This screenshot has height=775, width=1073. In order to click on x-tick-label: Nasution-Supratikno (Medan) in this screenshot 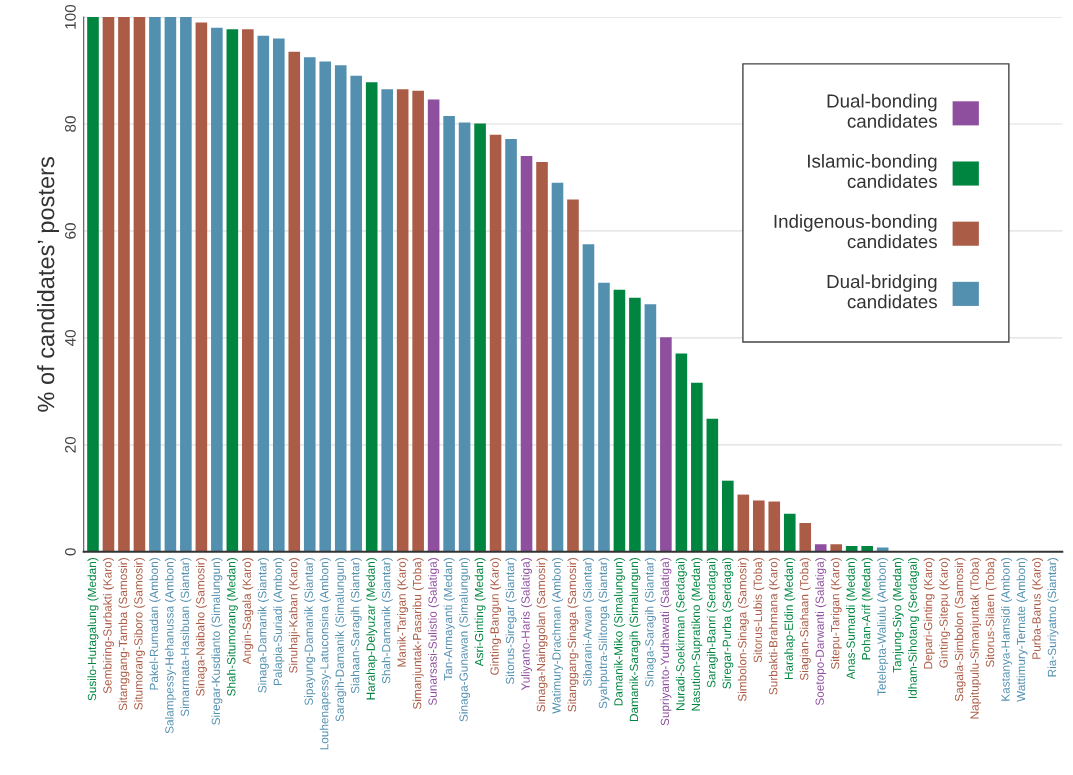, I will do `click(697, 634)`.